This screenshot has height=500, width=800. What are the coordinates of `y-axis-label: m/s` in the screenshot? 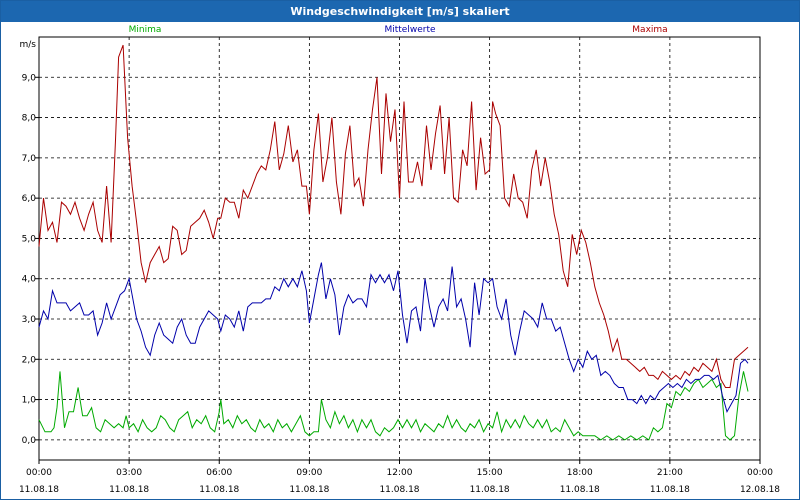 It's located at (28, 45).